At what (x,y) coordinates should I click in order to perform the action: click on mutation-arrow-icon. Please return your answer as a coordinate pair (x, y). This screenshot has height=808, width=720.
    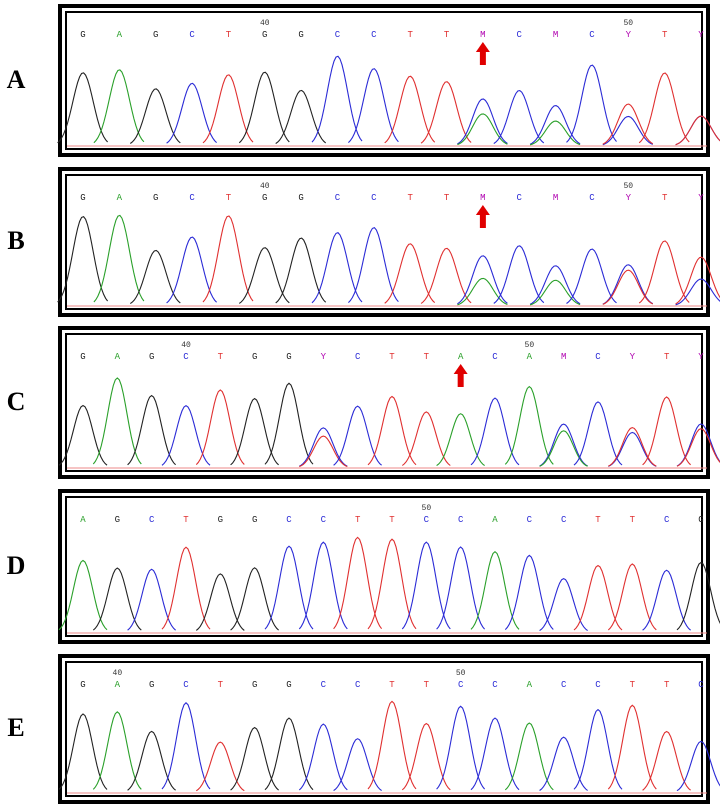
    Looking at the image, I should click on (482, 53).